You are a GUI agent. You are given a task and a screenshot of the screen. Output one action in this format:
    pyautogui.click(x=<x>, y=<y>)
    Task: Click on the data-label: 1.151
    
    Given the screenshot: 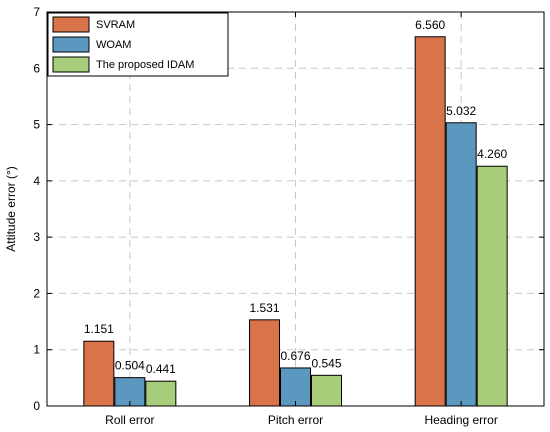 What is the action you would take?
    pyautogui.click(x=99, y=329)
    